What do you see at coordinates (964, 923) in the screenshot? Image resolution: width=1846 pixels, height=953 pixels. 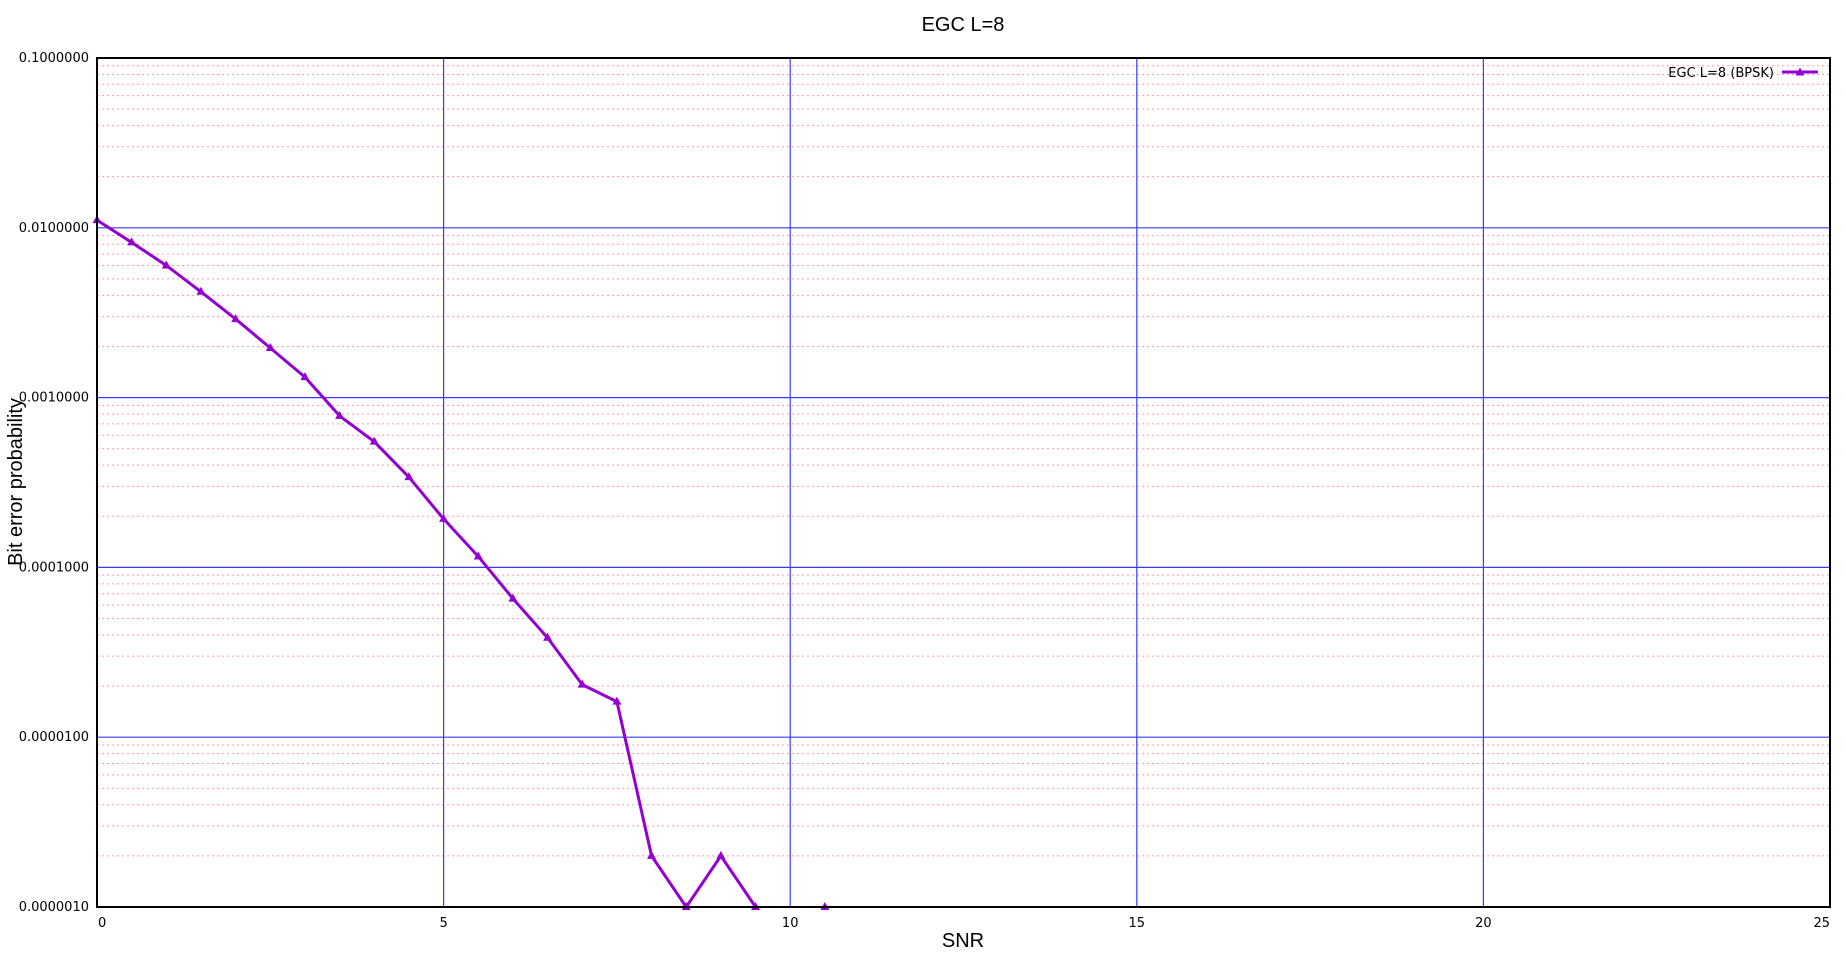 I see `x-axis-ticks: 0 5 10 15 20 25` at bounding box center [964, 923].